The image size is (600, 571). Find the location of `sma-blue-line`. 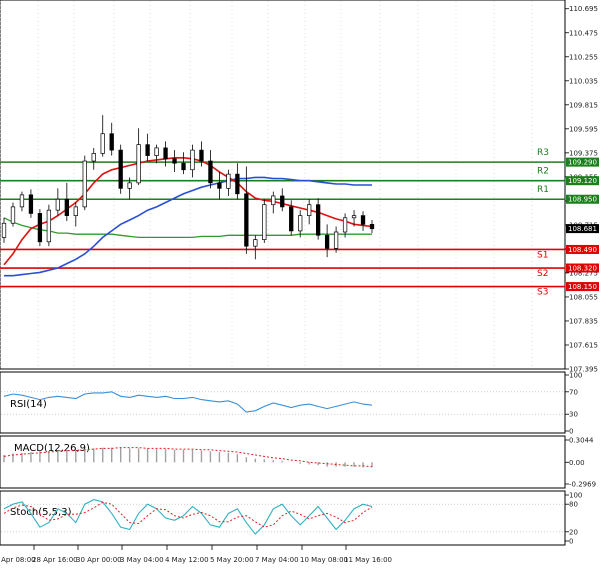

sma-blue-line is located at coordinates (188, 226).